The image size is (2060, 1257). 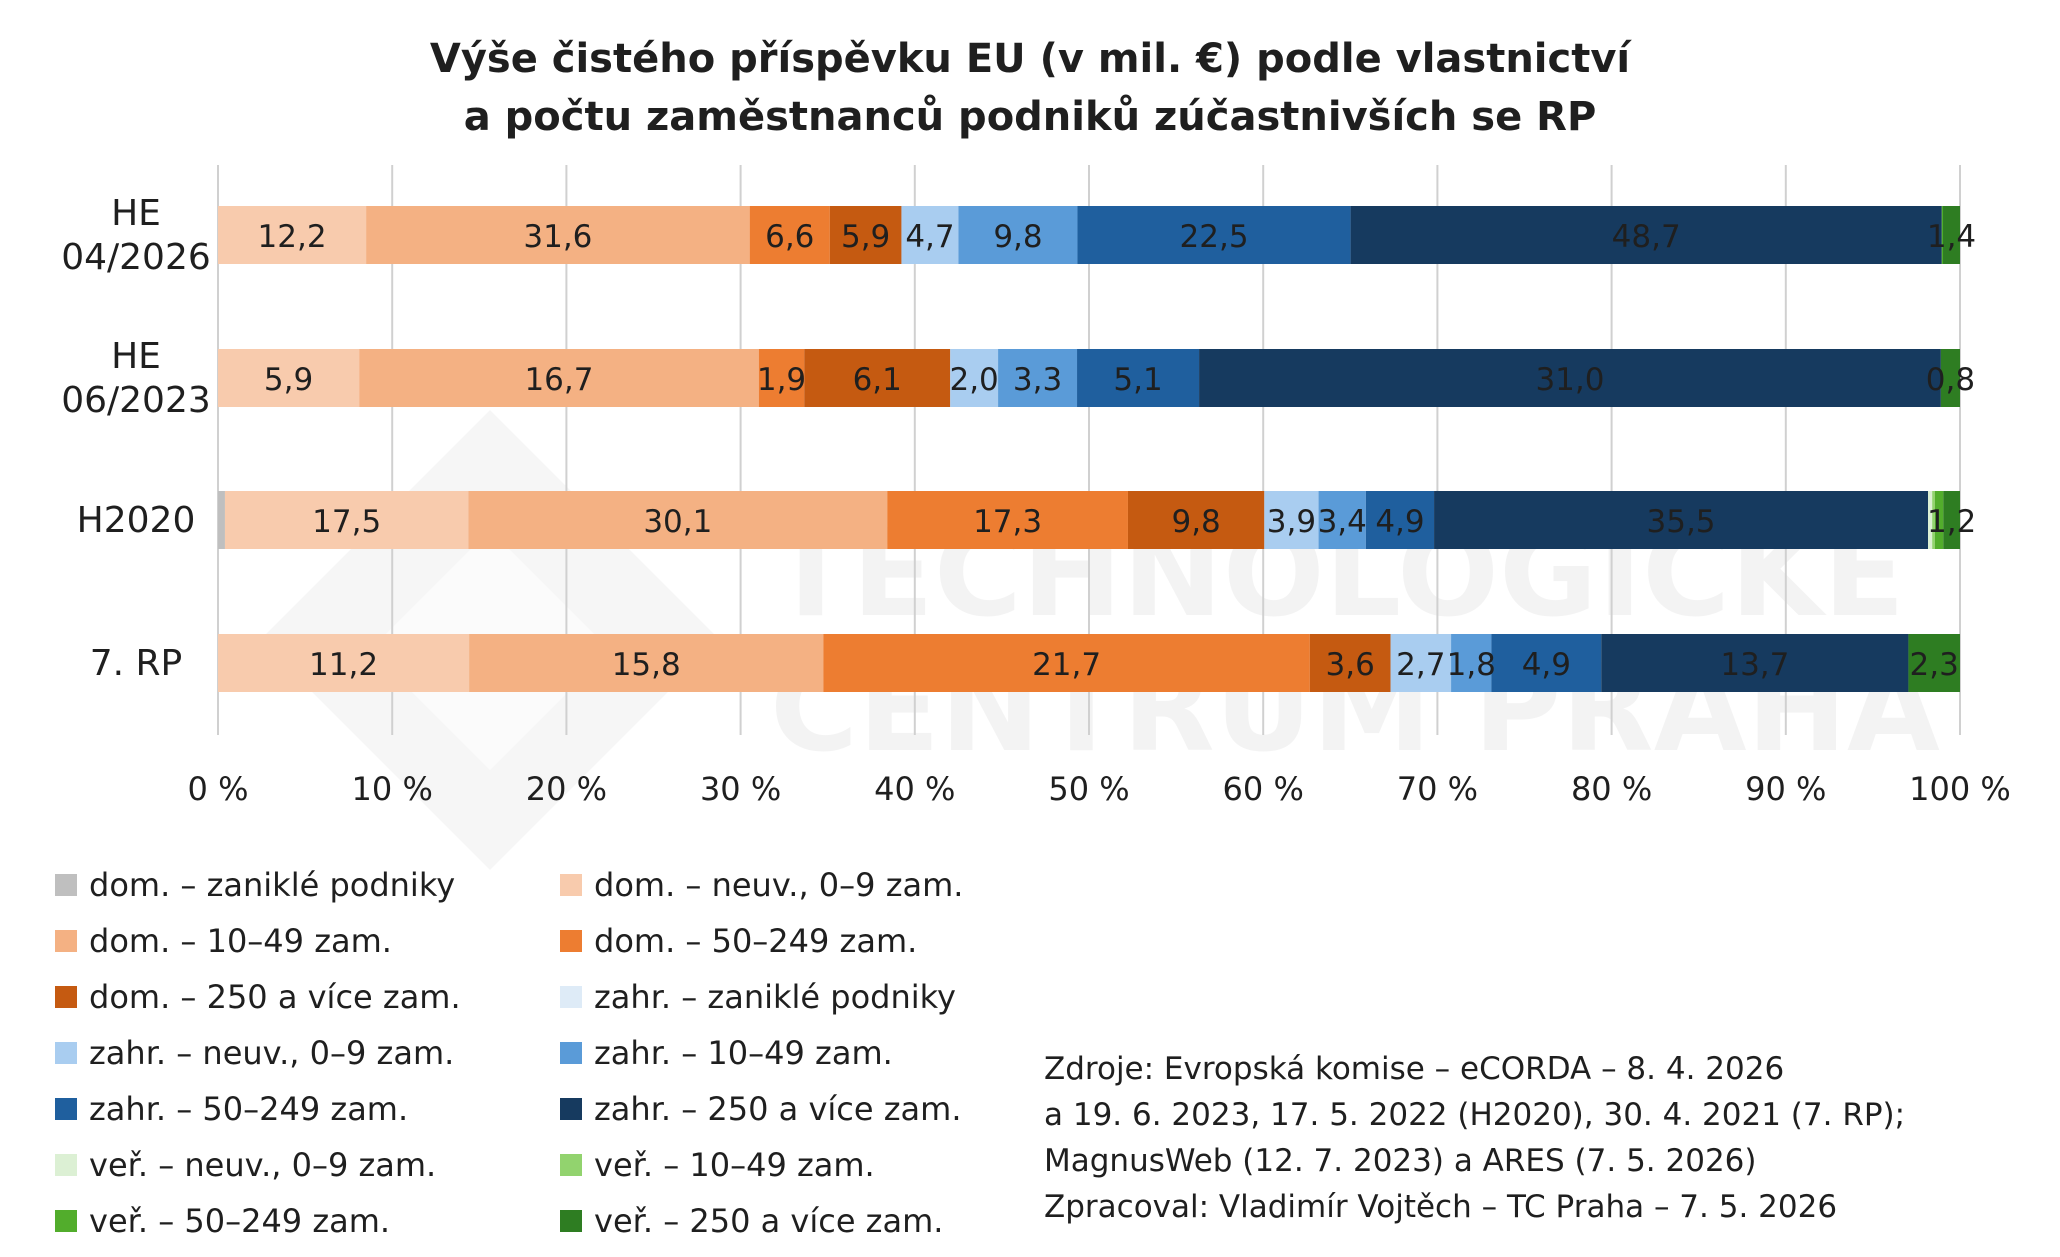 I want to click on data-label: 2,3, so click(x=1934, y=665).